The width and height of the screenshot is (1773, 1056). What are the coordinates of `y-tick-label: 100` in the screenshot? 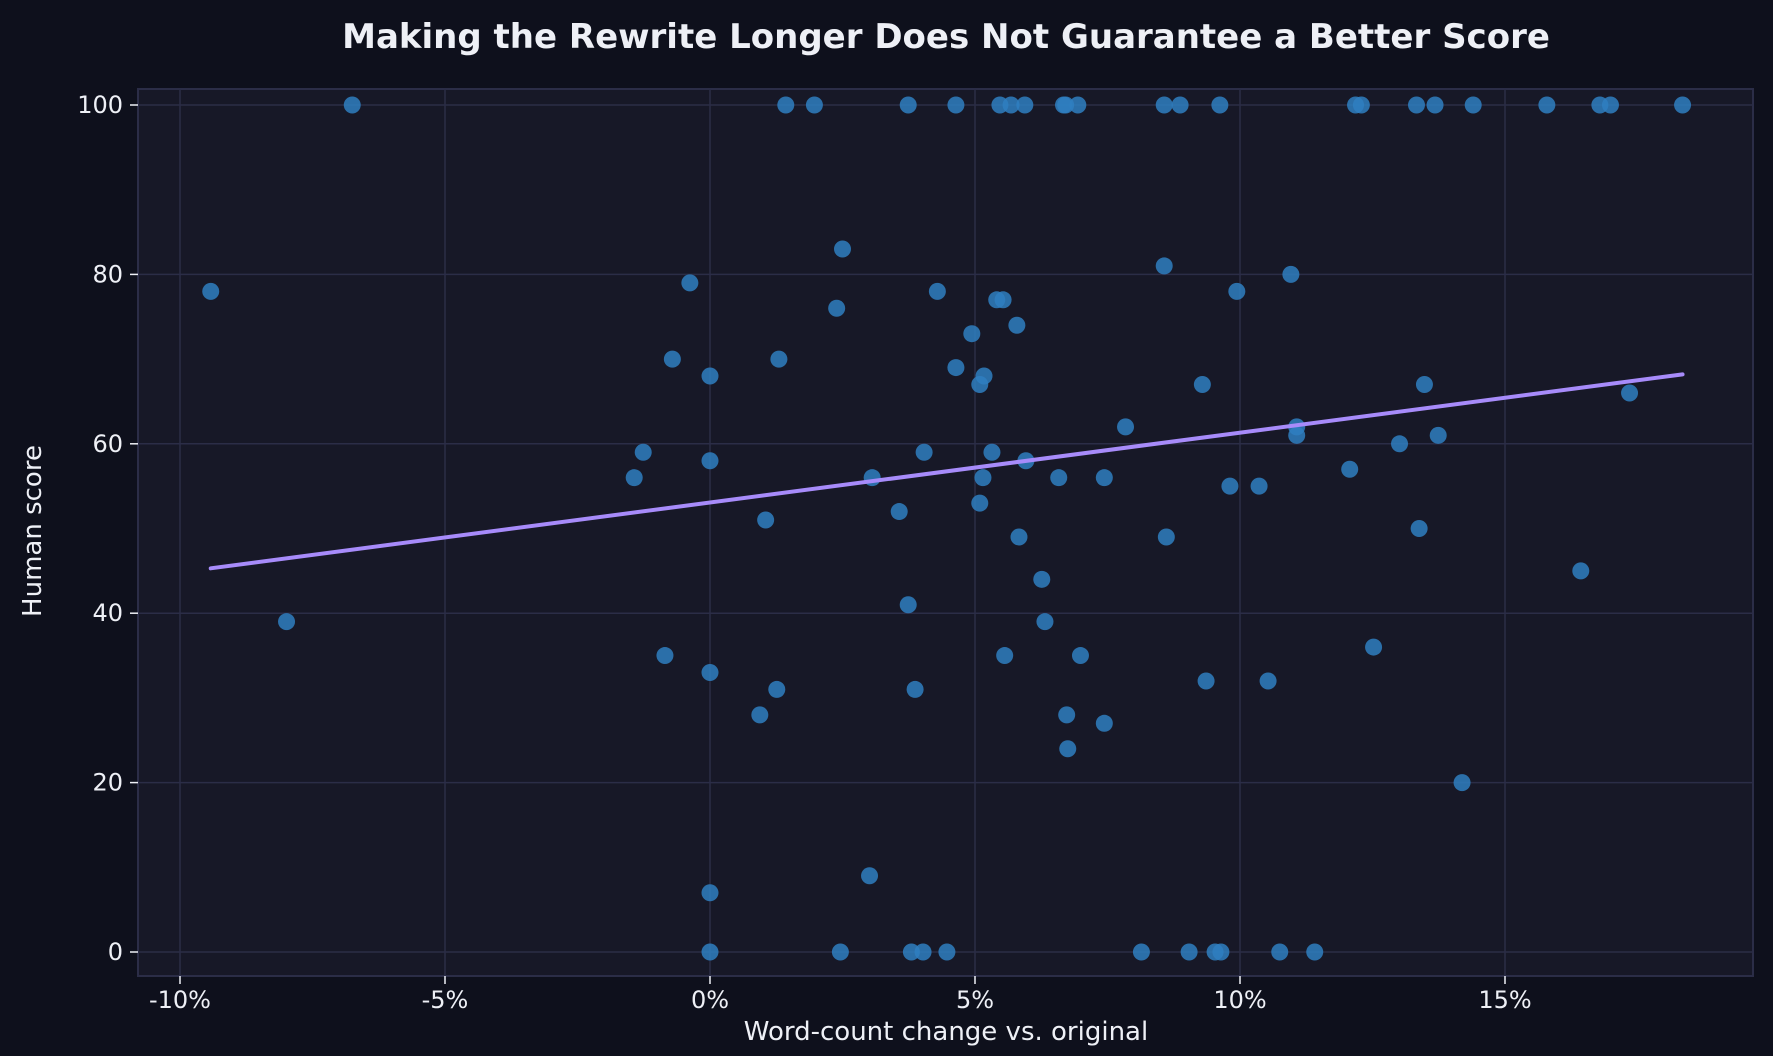 It's located at (100, 105).